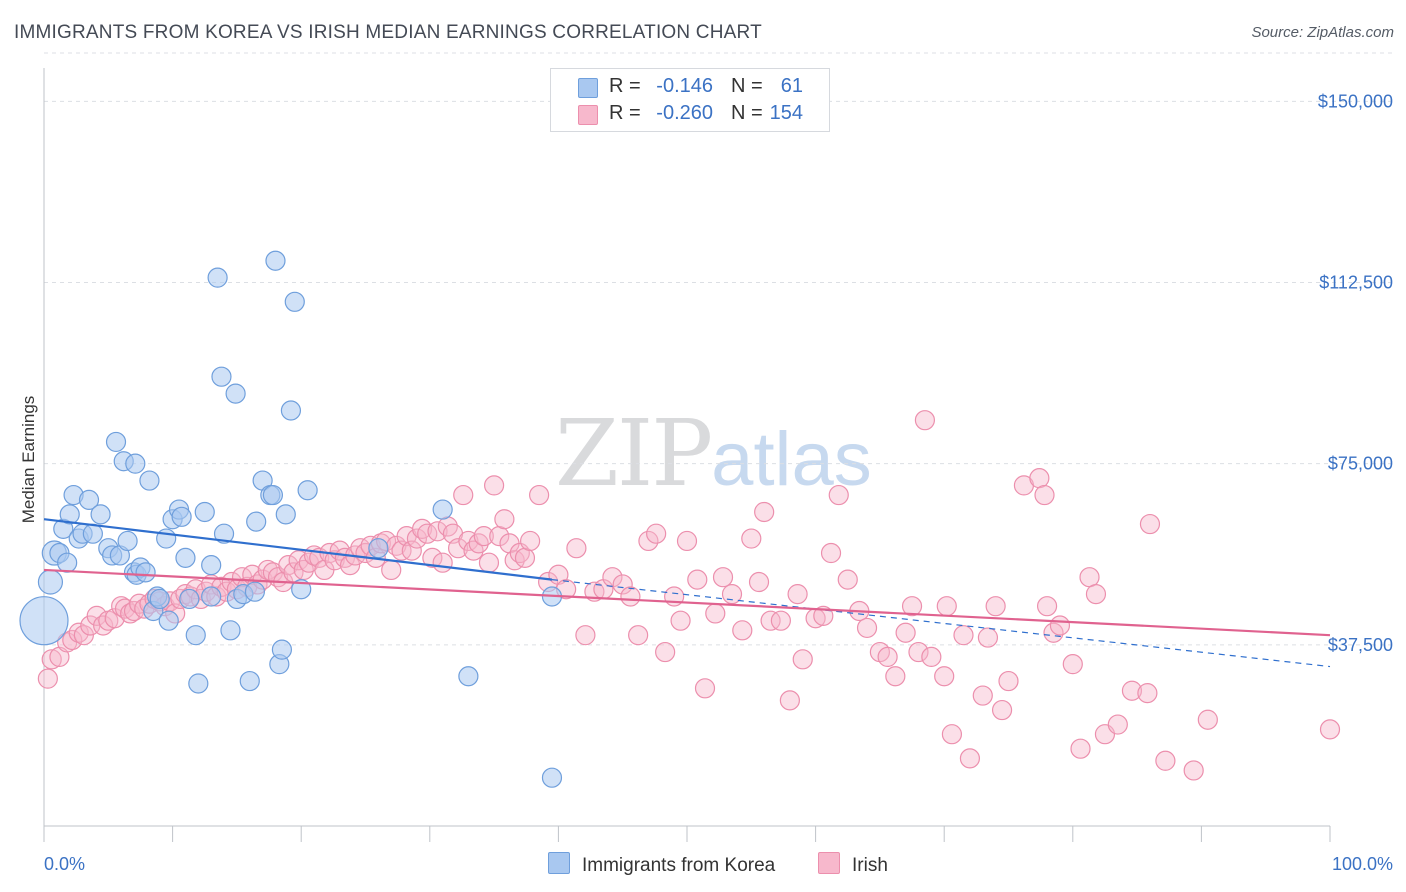 This screenshot has width=1406, height=892. I want to click on legend-swatch-irish, so click(588, 115).